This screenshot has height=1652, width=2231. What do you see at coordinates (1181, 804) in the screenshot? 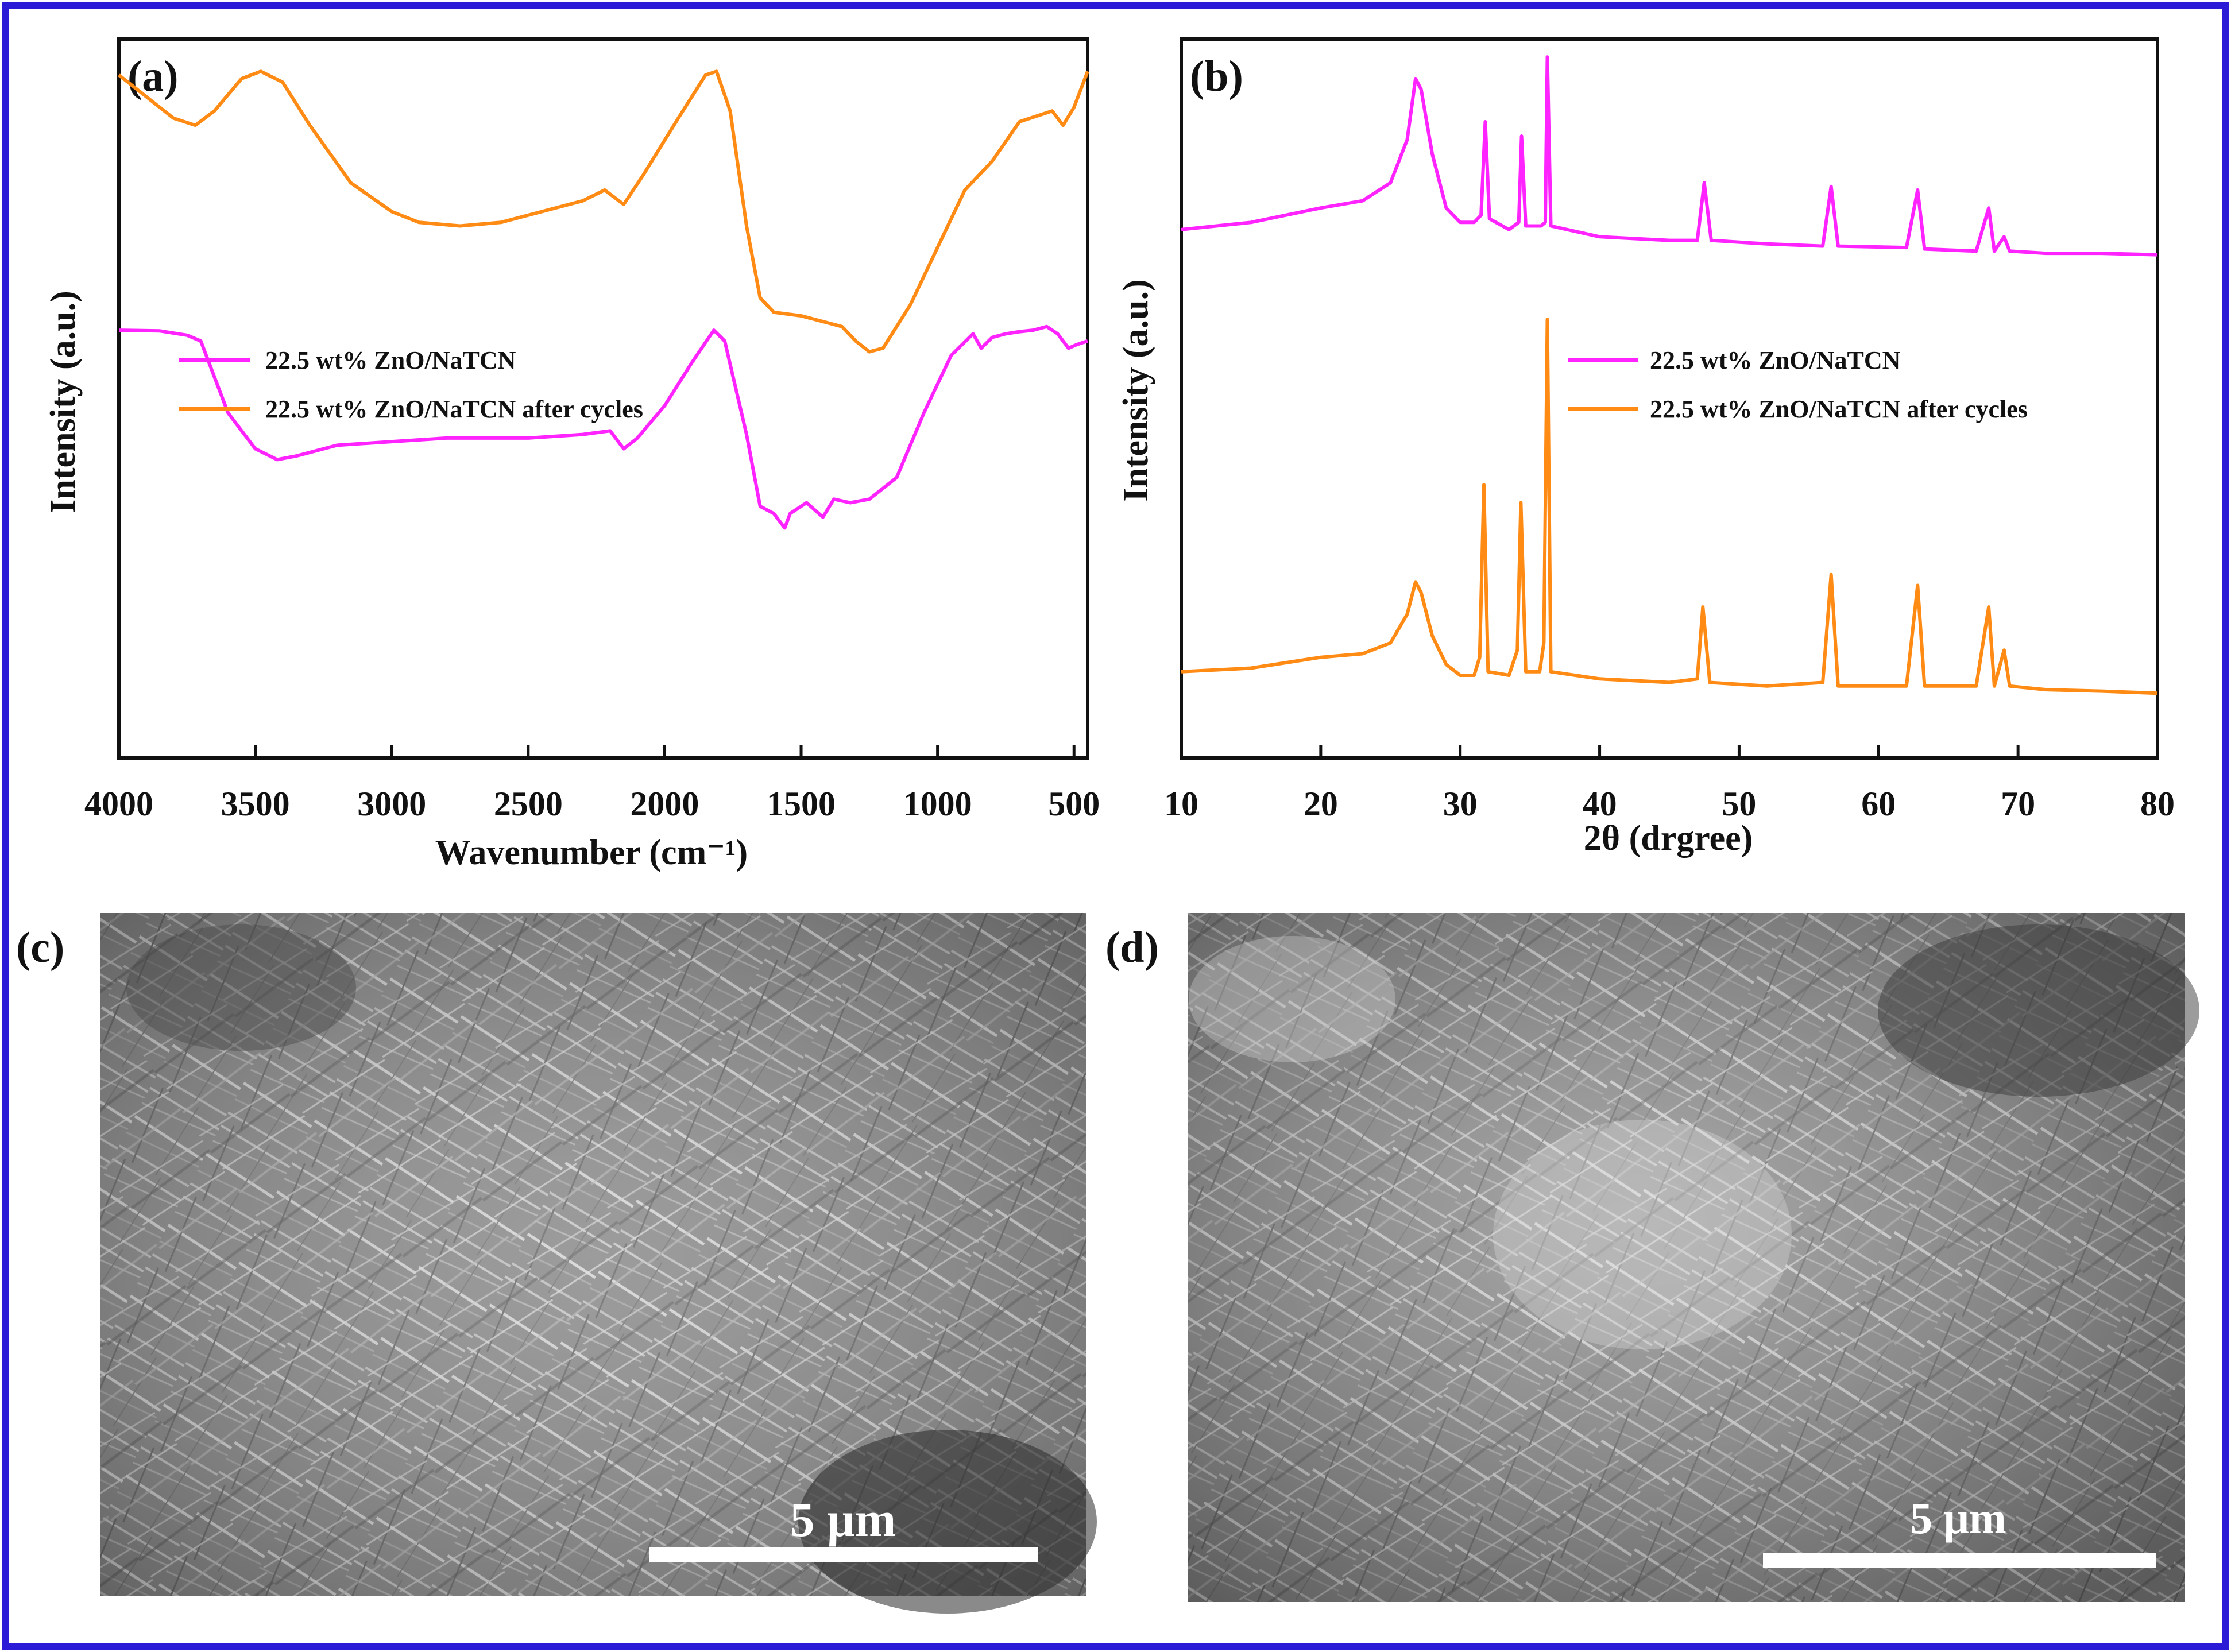
I see `panel-b-x-tick-label: 10` at bounding box center [1181, 804].